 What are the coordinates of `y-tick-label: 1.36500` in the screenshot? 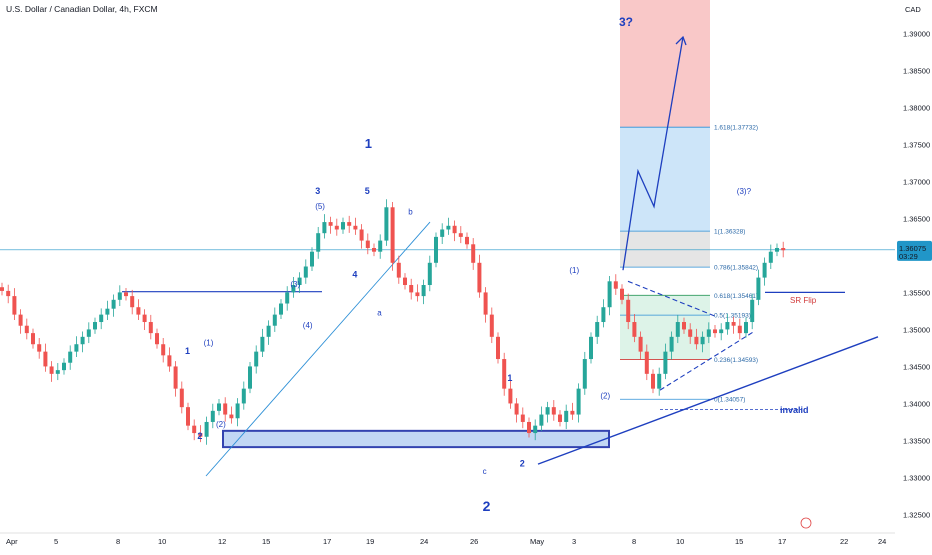 It's located at (916, 218).